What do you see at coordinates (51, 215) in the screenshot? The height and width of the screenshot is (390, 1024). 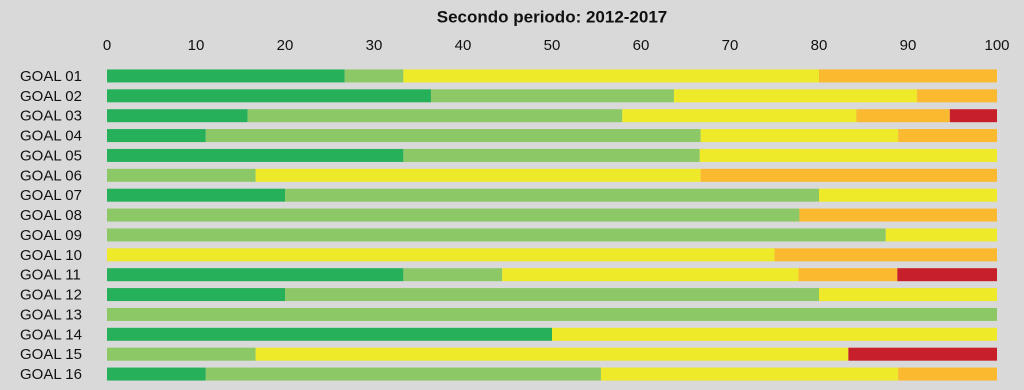 I see `y-tick-label: GOAL 08` at bounding box center [51, 215].